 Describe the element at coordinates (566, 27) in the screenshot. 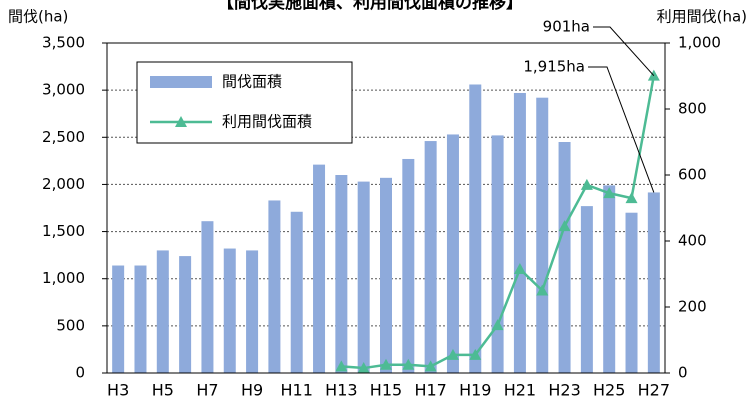

I see `annotation: 901ha` at that location.